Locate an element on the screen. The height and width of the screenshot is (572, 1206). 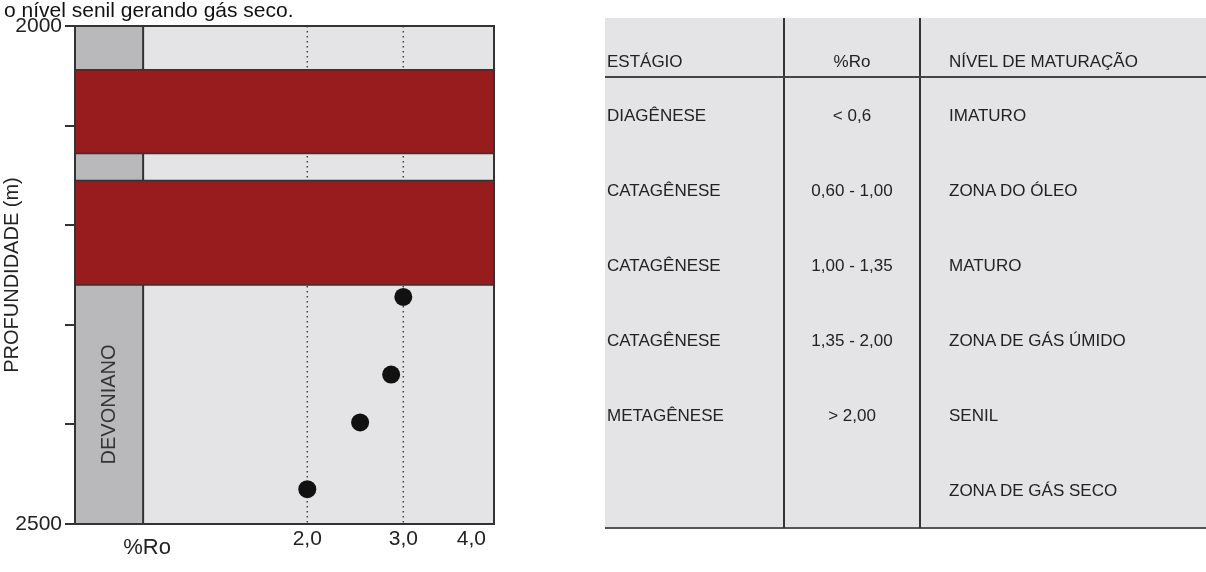
x-axis-title: %Ro is located at coordinates (147, 546).